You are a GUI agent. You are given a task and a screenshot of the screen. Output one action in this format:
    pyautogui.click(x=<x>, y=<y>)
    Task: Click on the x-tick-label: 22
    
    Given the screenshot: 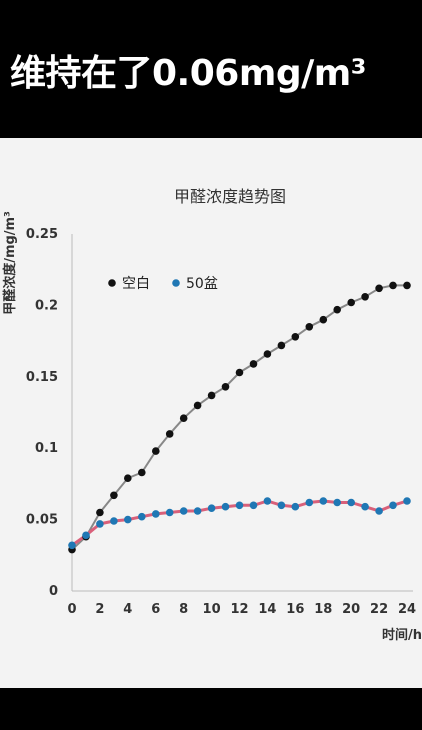 What is the action you would take?
    pyautogui.click(x=379, y=609)
    